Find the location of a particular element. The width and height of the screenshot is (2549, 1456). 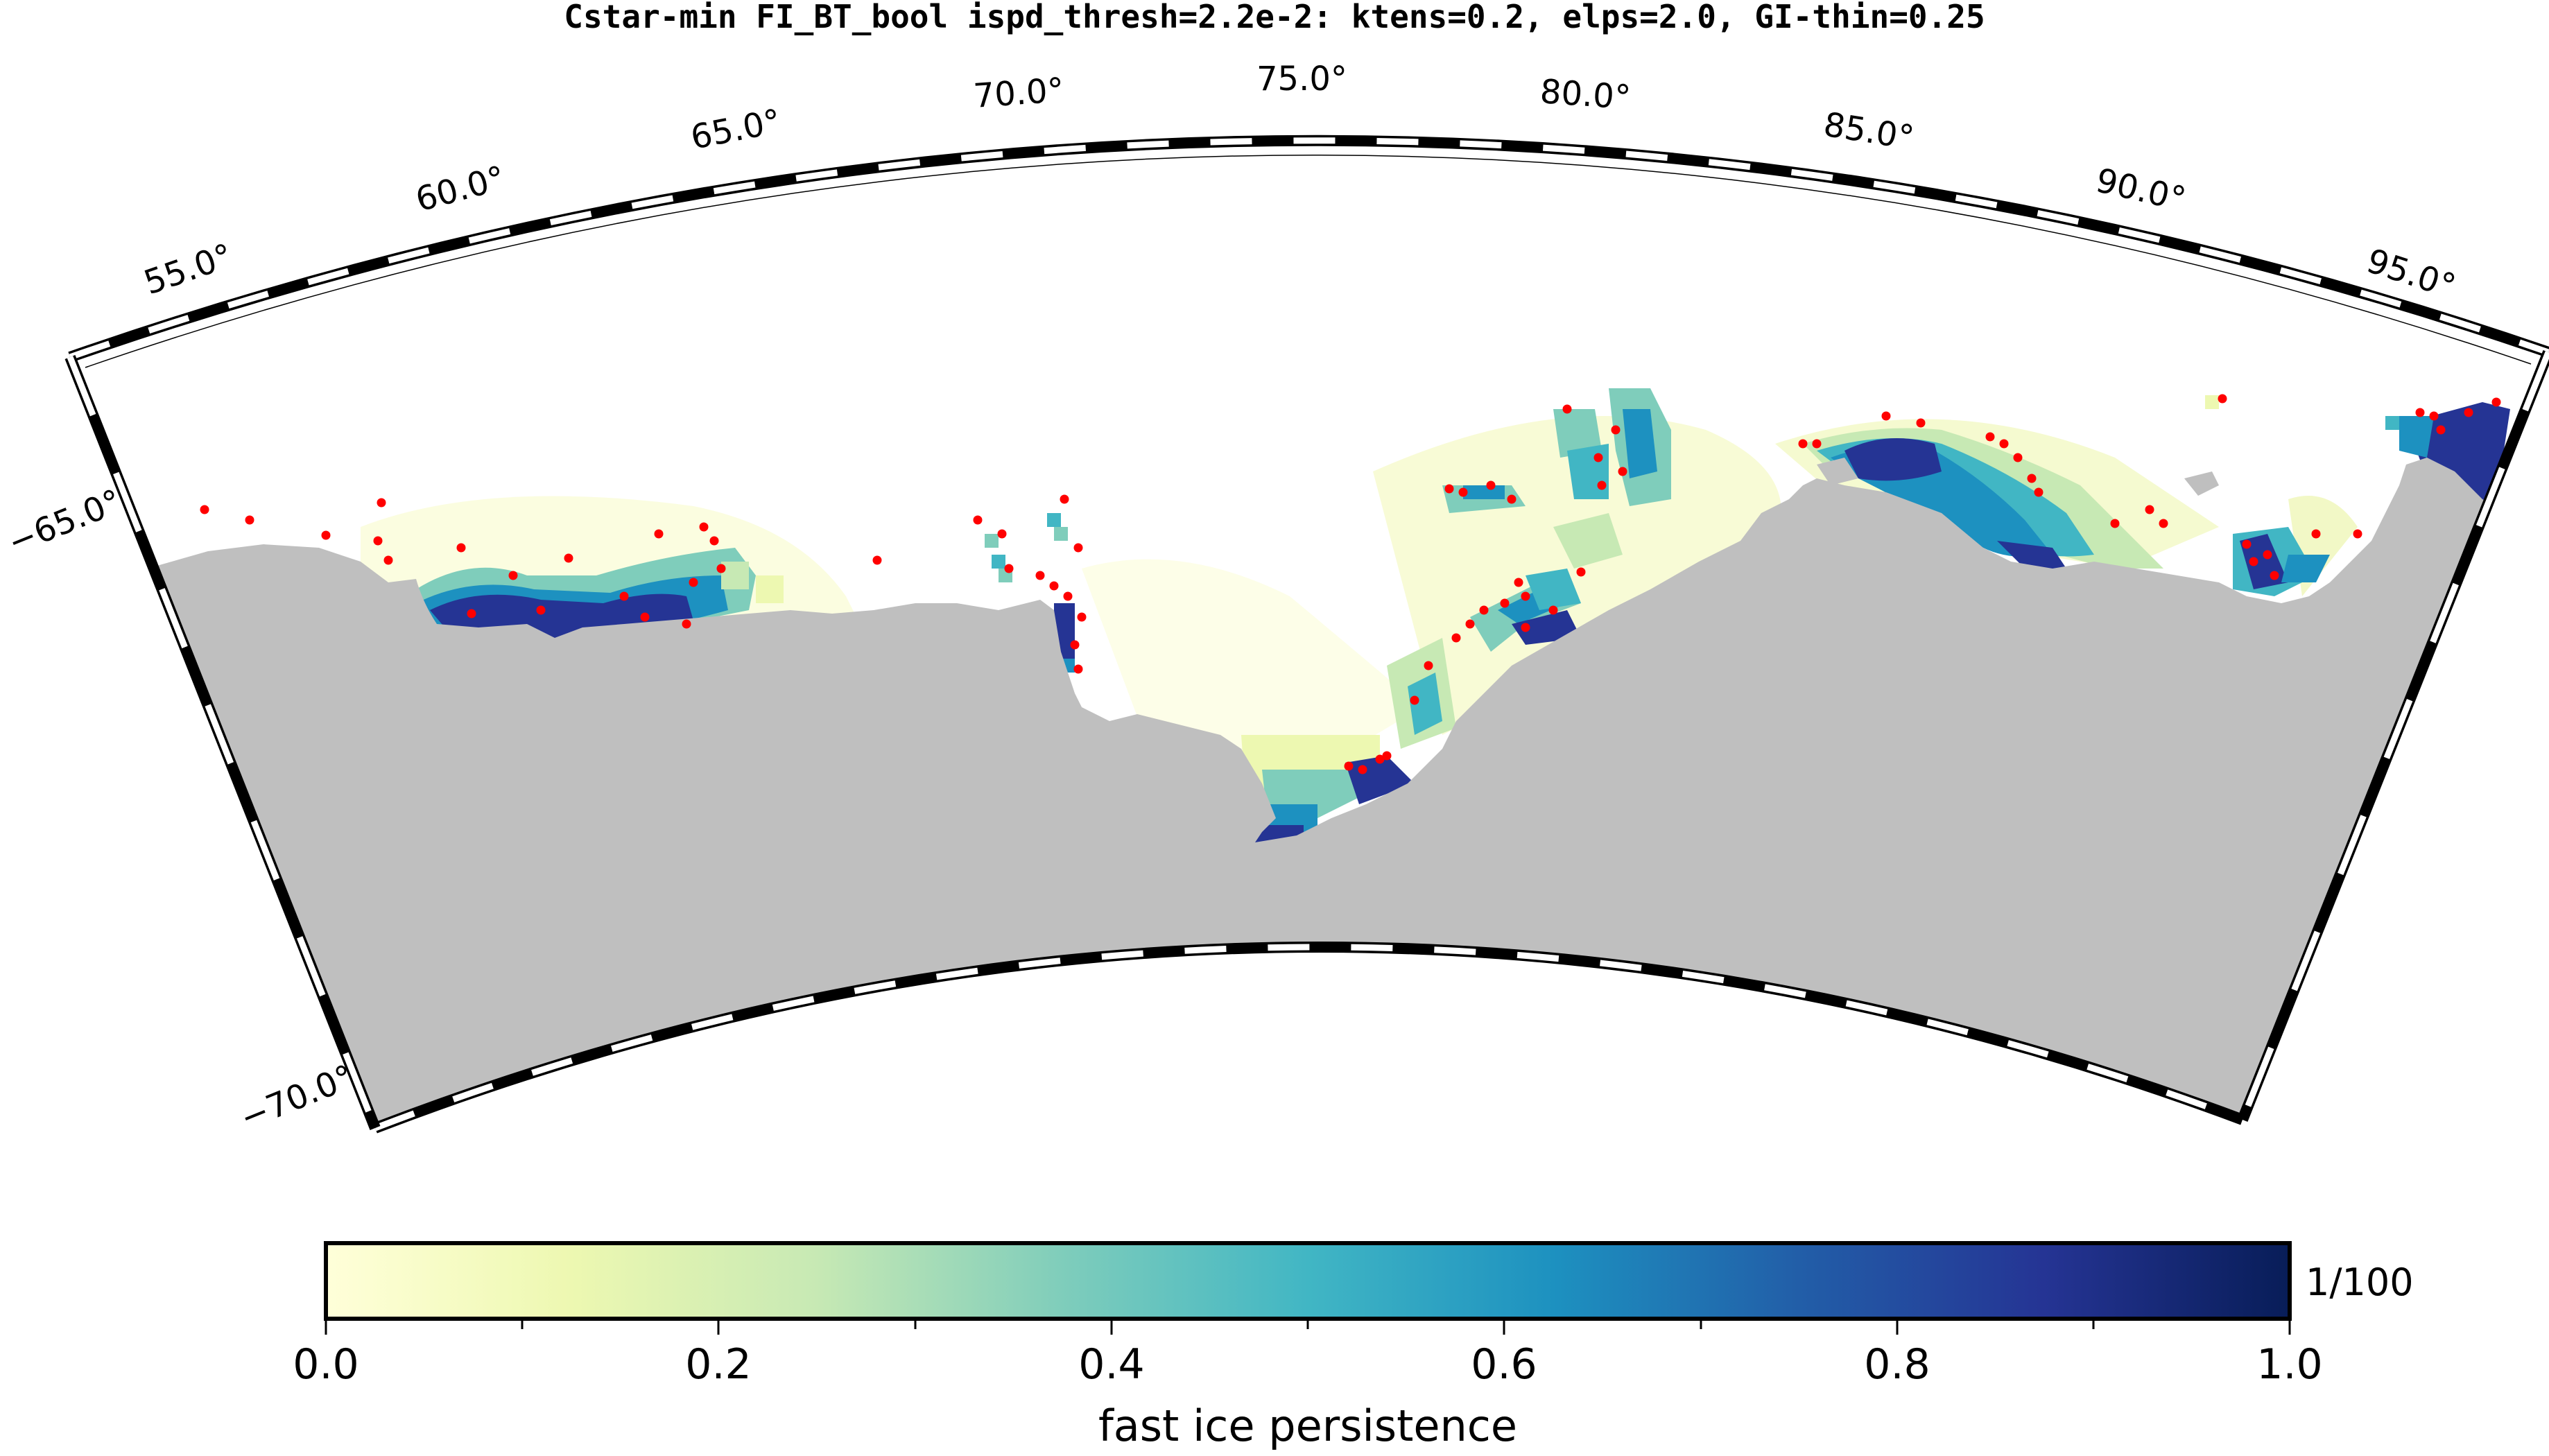

colorbar-tick-label: 0.2 is located at coordinates (718, 1364).